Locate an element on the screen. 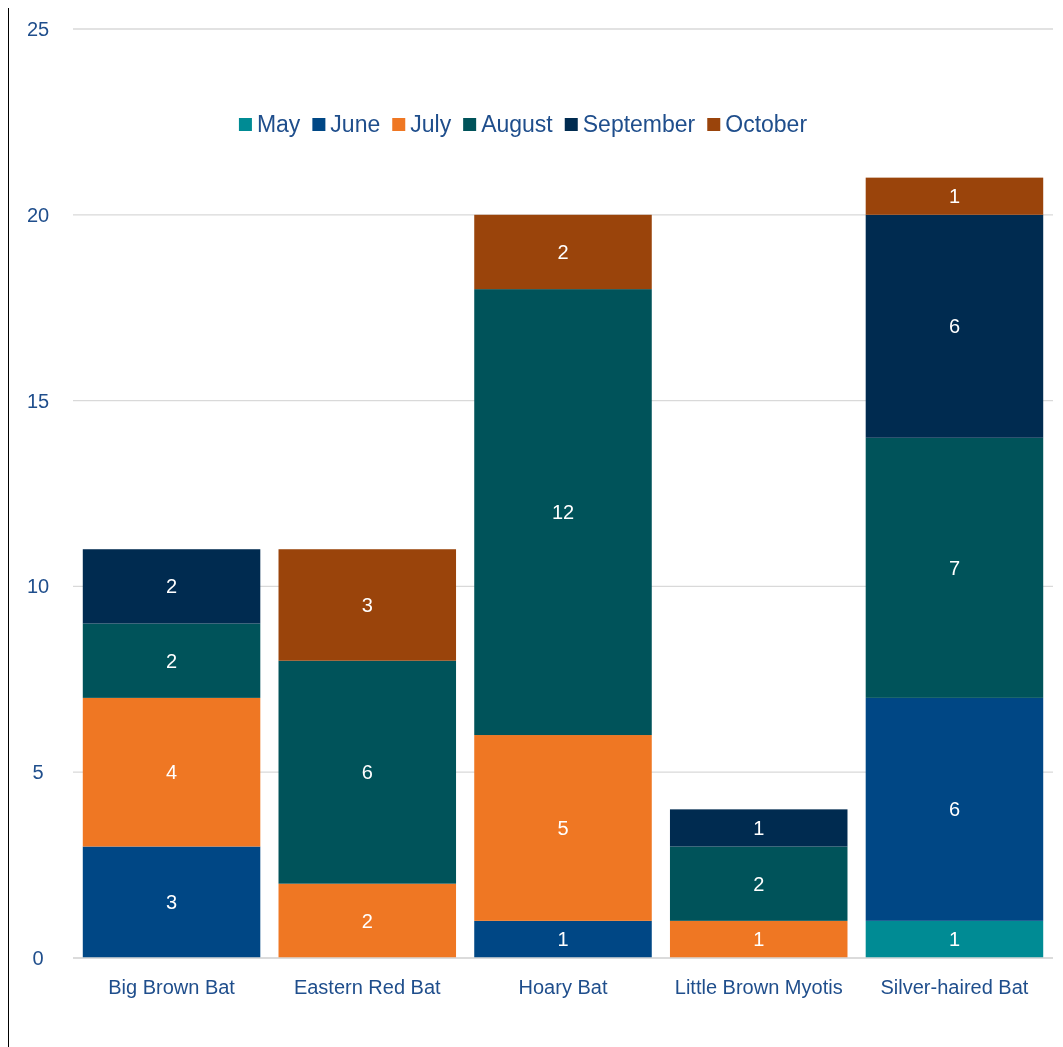  y-tick-label: 25 is located at coordinates (38, 29).